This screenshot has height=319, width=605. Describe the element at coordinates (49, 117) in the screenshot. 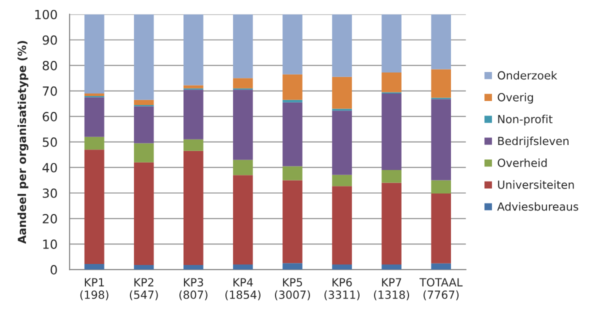

I see `y-tick-label: 60` at that location.